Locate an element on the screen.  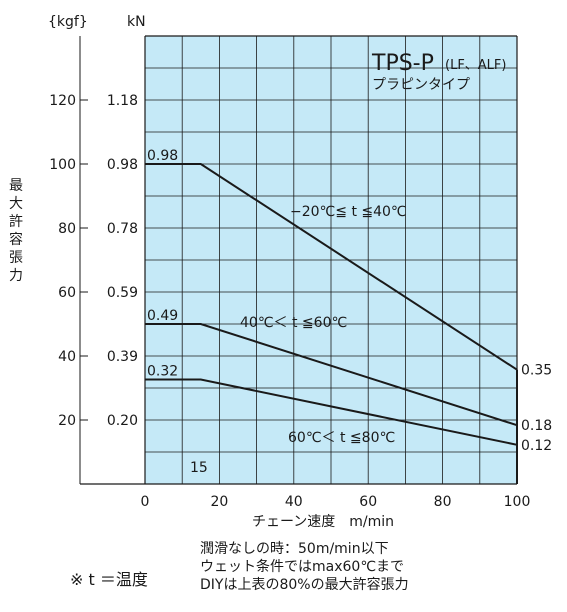
y-tick-label-kn: 0.20 is located at coordinates (122, 421).